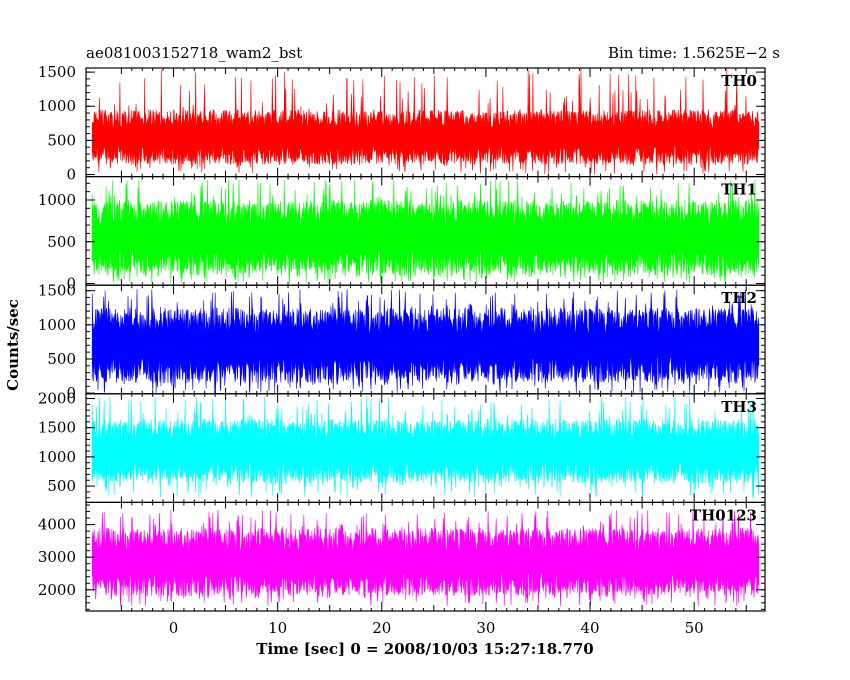  I want to click on series-trace-th0123, so click(425, 558).